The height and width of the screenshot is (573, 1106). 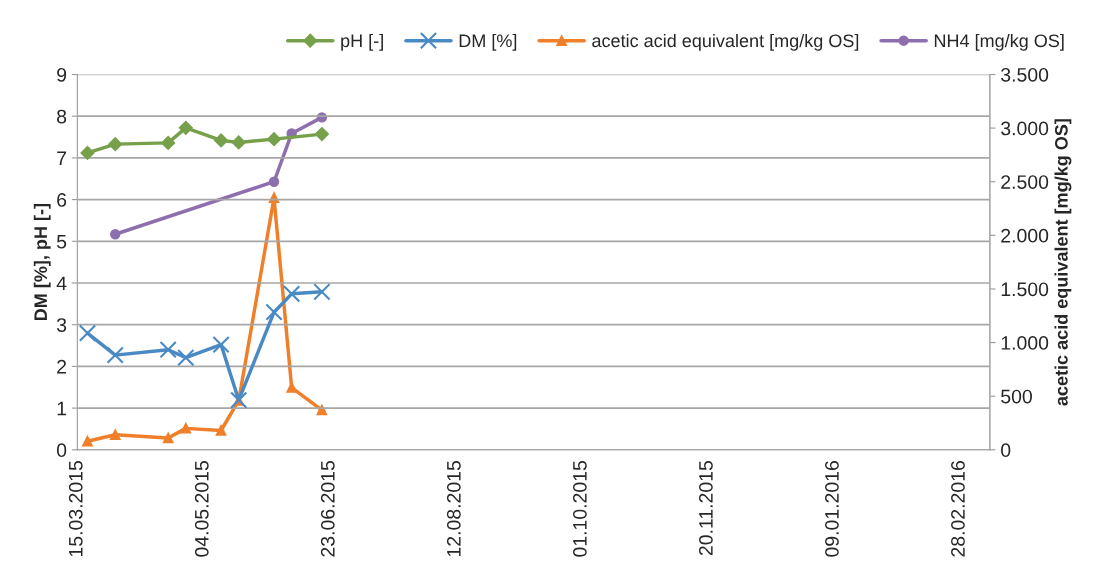 What do you see at coordinates (579, 509) in the screenshot?
I see `x-tick-label: 01.10.2015` at bounding box center [579, 509].